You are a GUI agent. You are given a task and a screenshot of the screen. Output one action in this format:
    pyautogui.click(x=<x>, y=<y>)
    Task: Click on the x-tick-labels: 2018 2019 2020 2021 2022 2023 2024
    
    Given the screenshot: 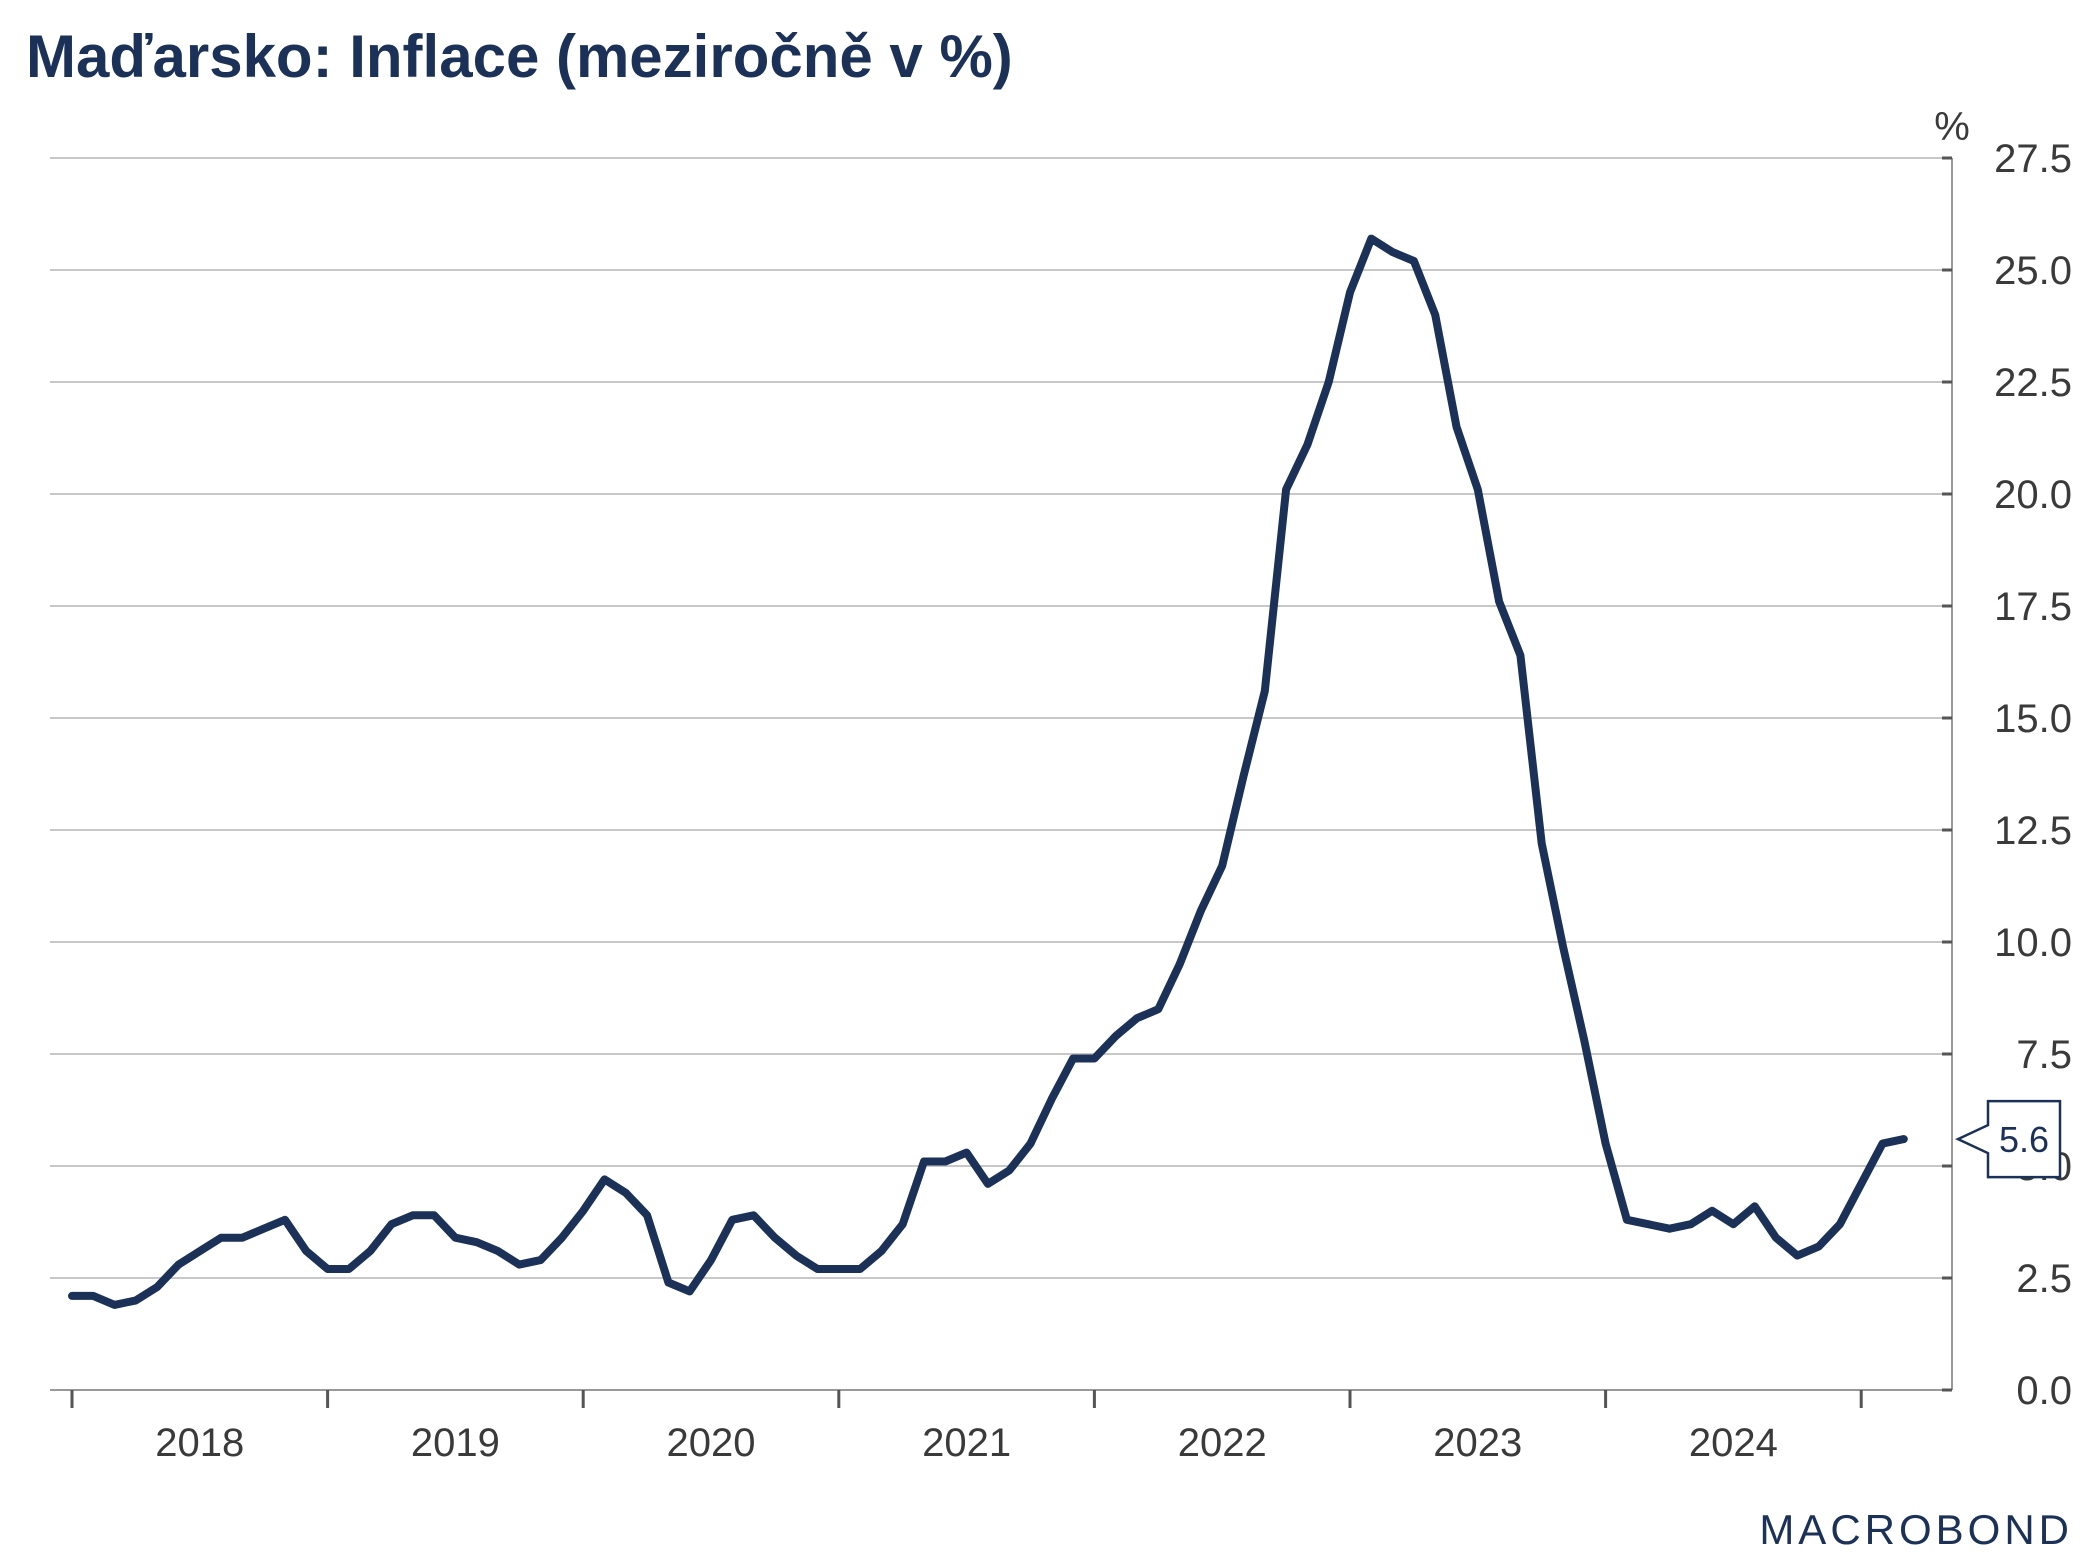 What is the action you would take?
    pyautogui.click(x=966, y=1427)
    